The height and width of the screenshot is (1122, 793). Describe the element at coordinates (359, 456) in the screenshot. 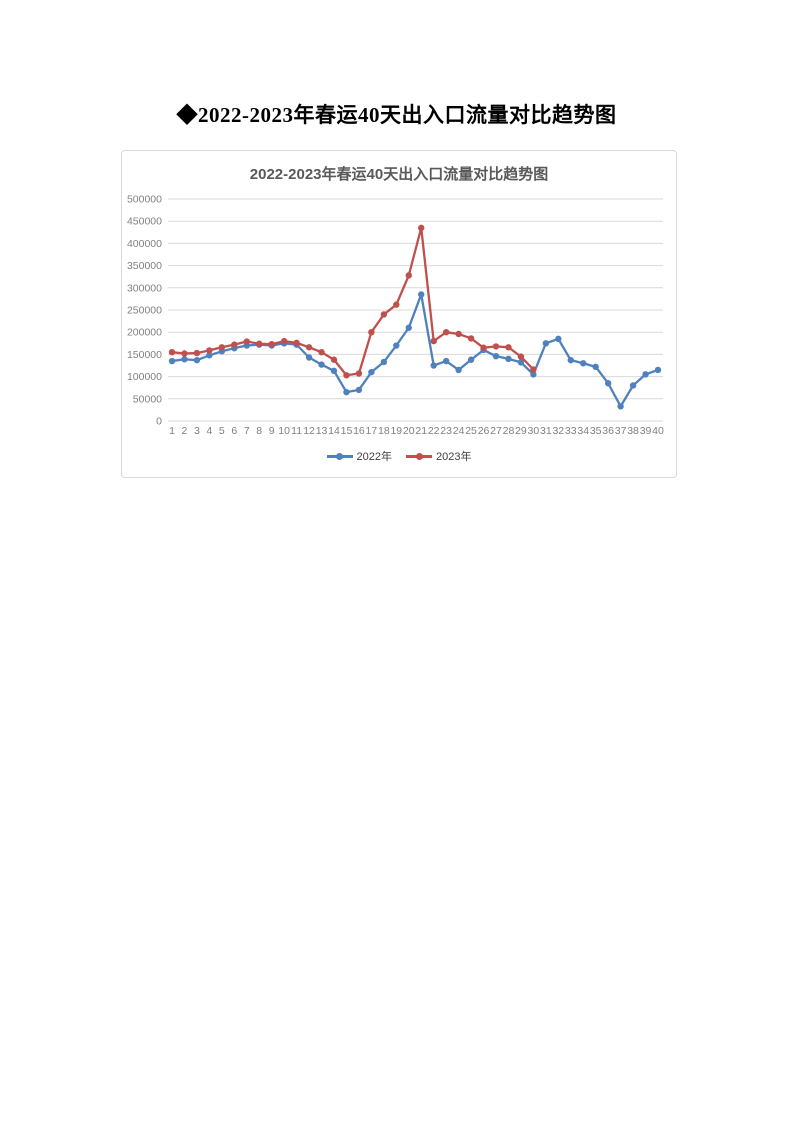

I see `legend-item-2022: 2022年` at that location.